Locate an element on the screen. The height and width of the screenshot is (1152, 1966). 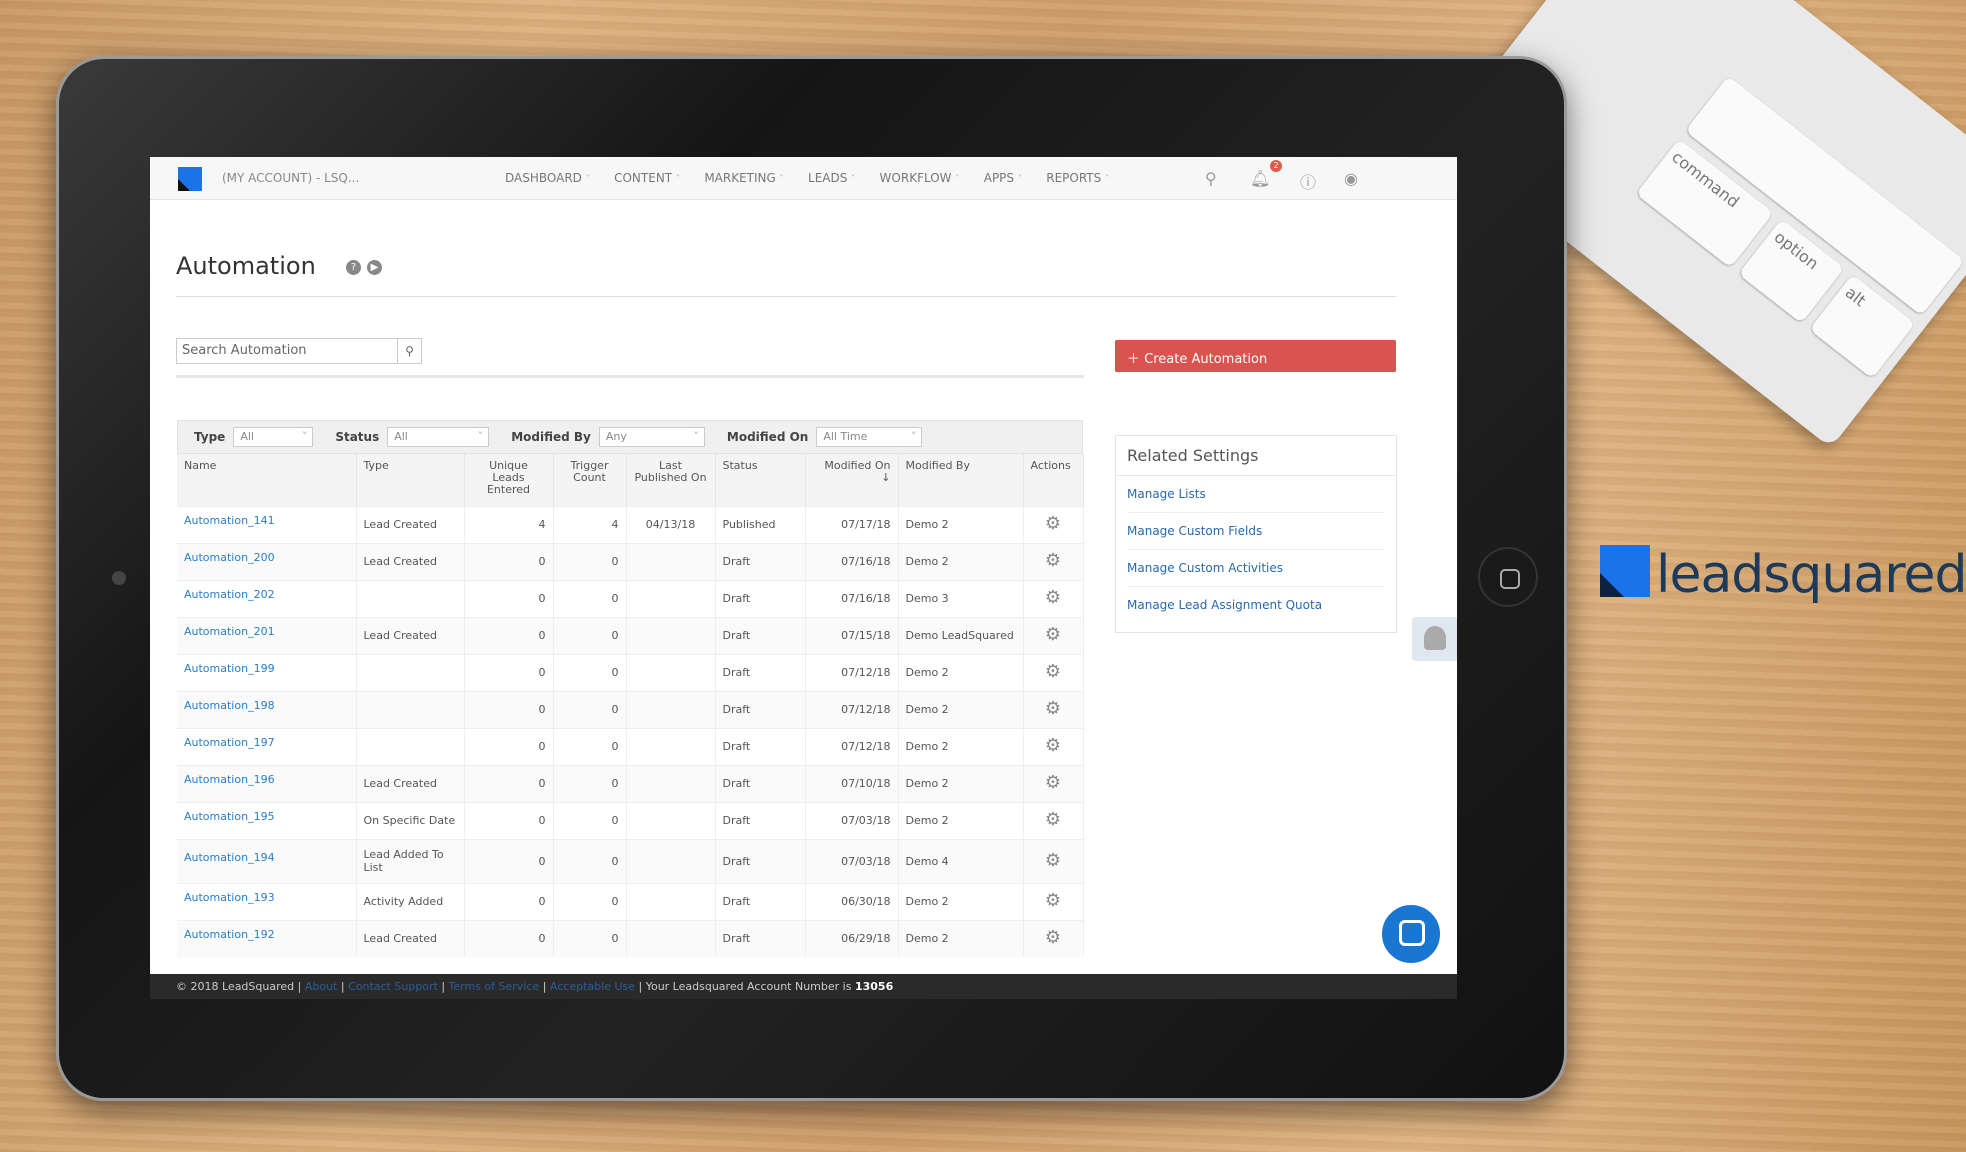
create-automation-button: ＋ Create Automation is located at coordinates (1255, 356).